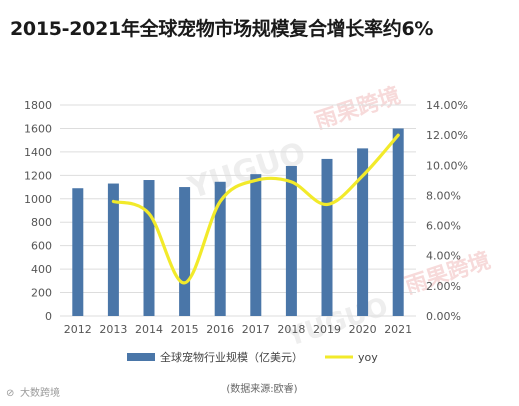 Image resolution: width=519 pixels, height=406 pixels. What do you see at coordinates (38, 175) in the screenshot?
I see `y-tick-label: 1200` at bounding box center [38, 175].